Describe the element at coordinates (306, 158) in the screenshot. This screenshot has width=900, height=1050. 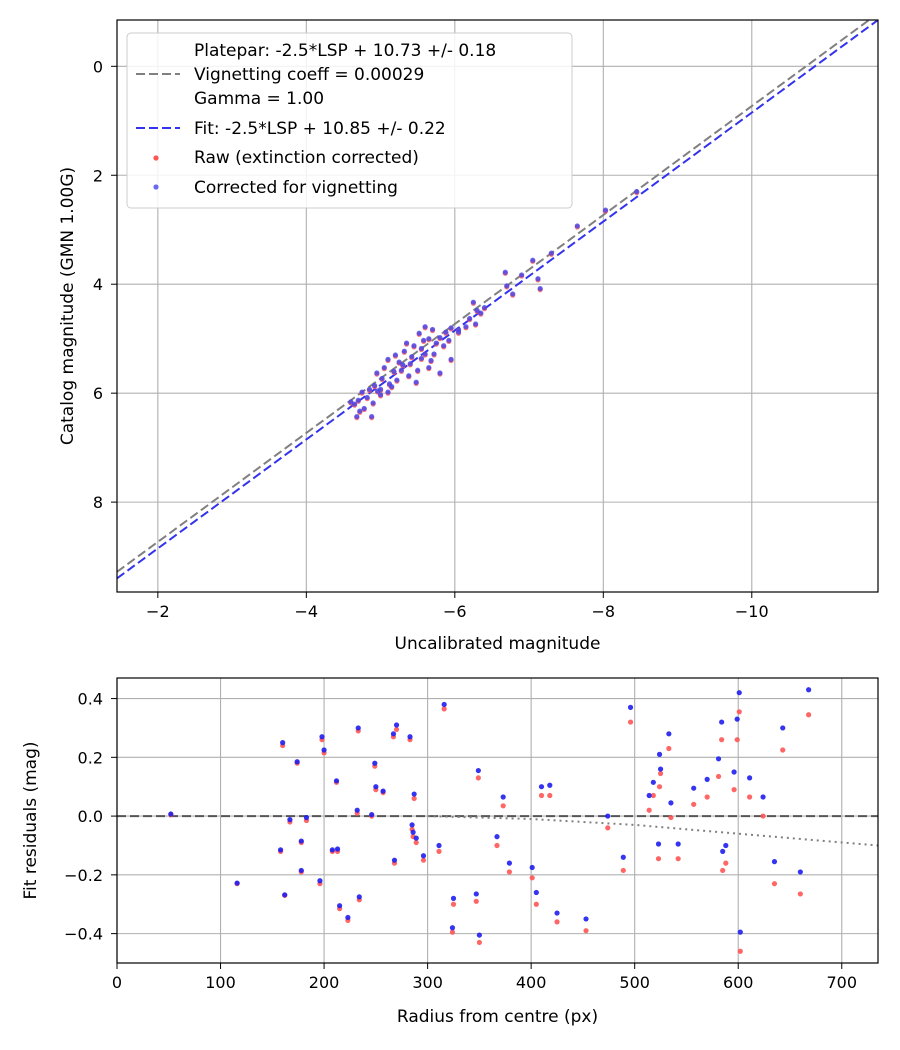
I see `legend-raw-label: Raw (extinction corrected)` at that location.